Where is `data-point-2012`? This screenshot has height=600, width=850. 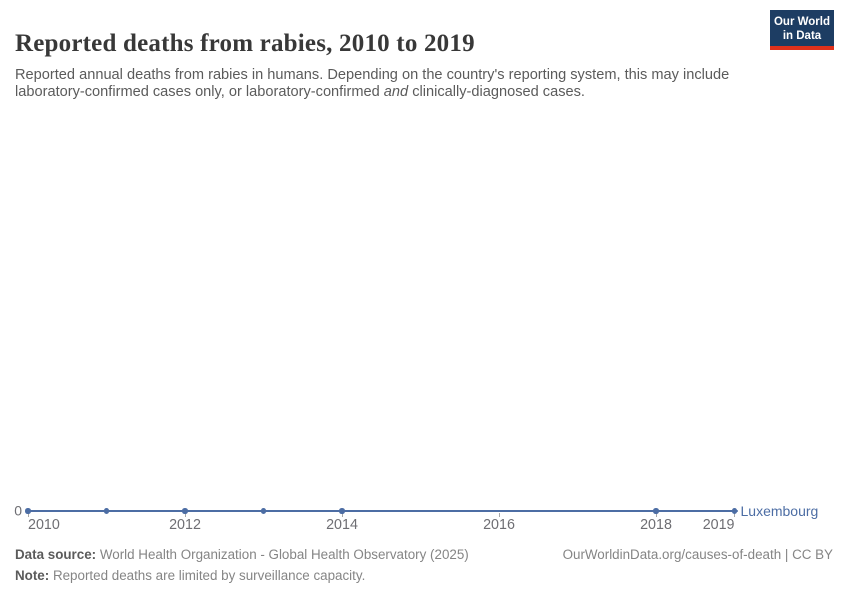
data-point-2012 is located at coordinates (185, 511).